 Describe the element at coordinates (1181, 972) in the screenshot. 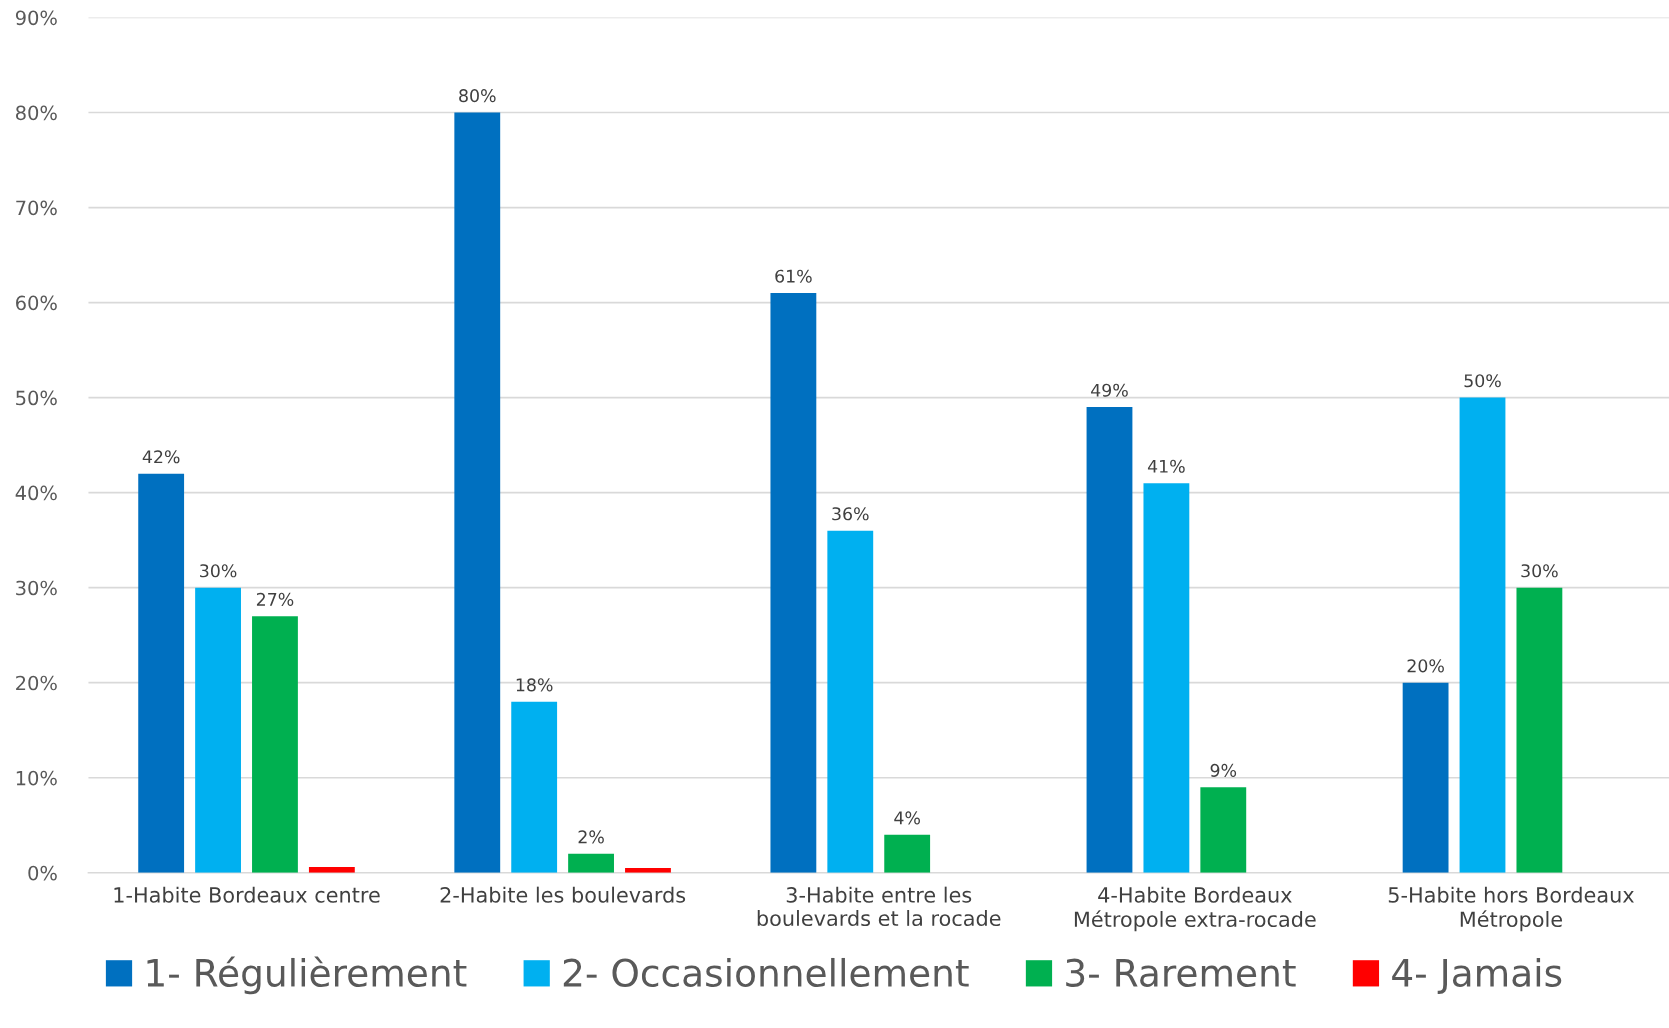

I see `legend-label: 3- Rarement` at that location.